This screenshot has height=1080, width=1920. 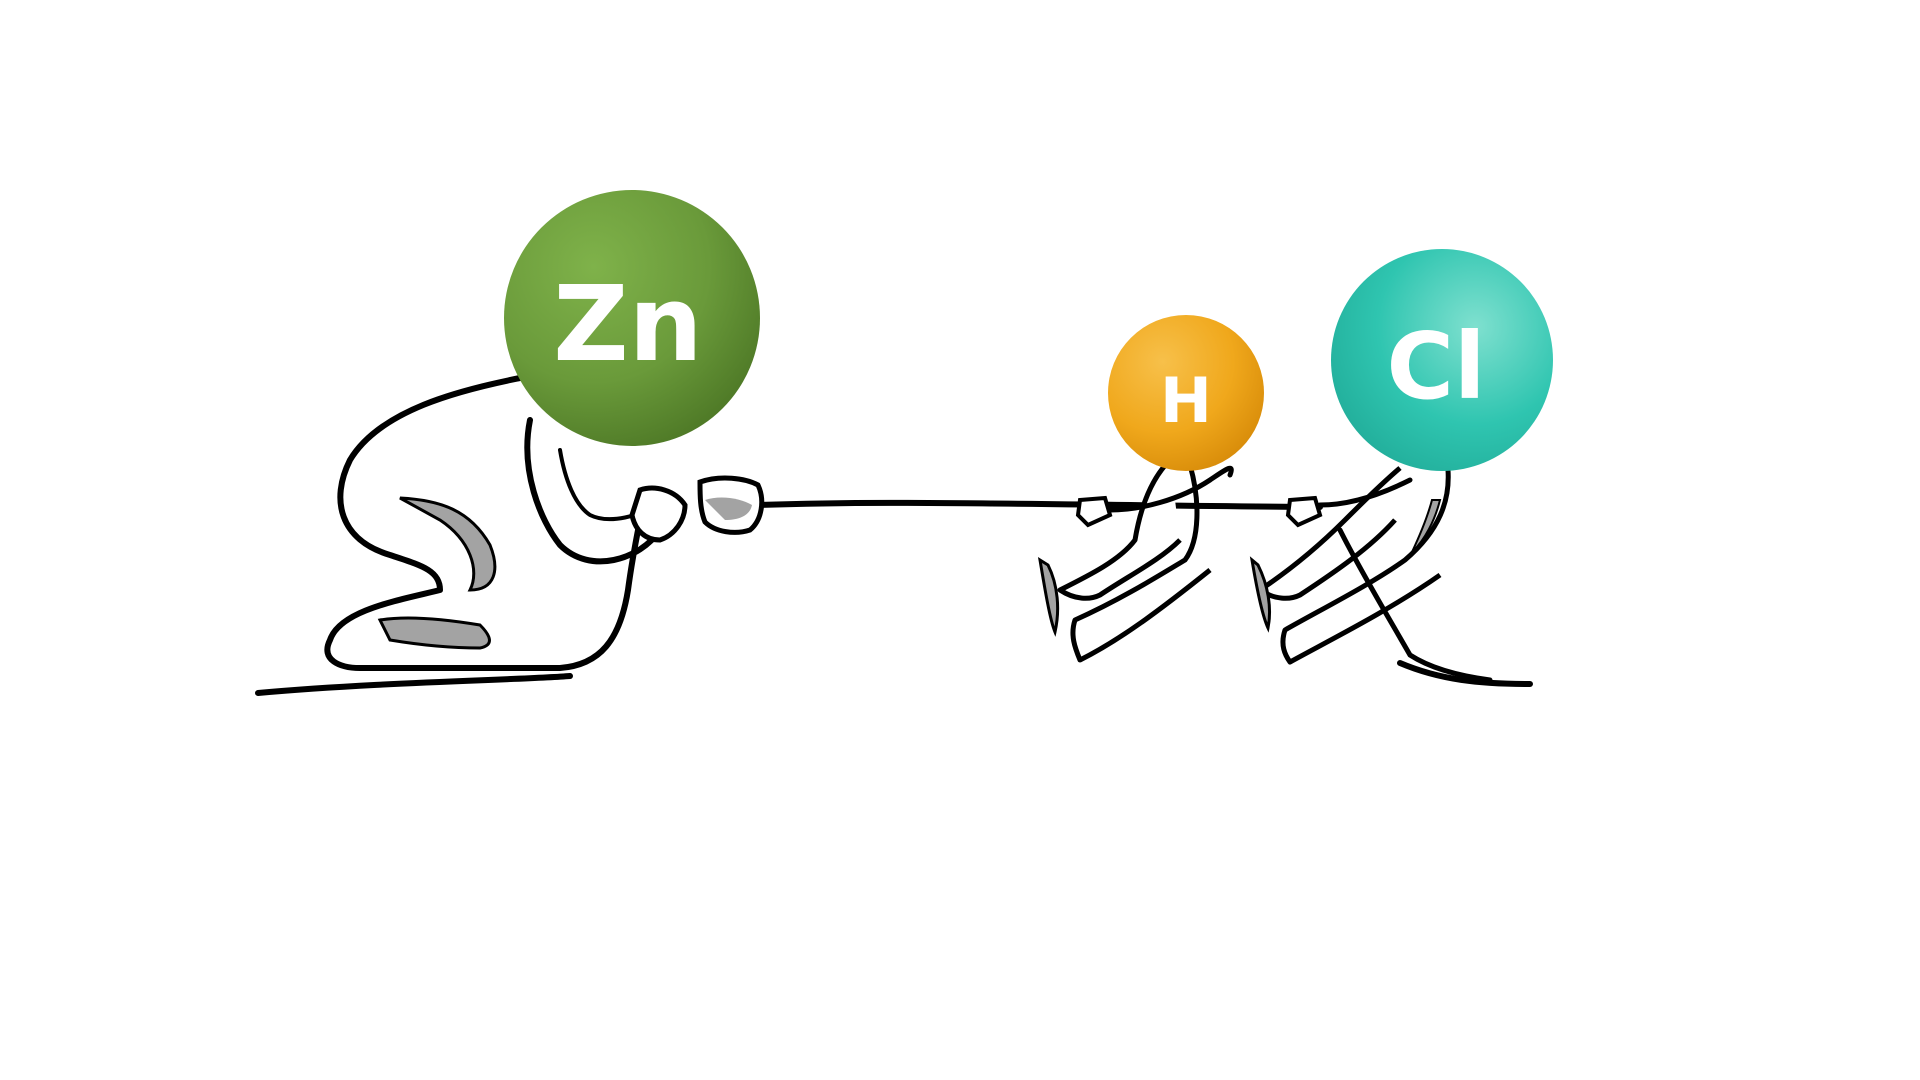 I want to click on zinc-leg-shadow, so click(x=448, y=544).